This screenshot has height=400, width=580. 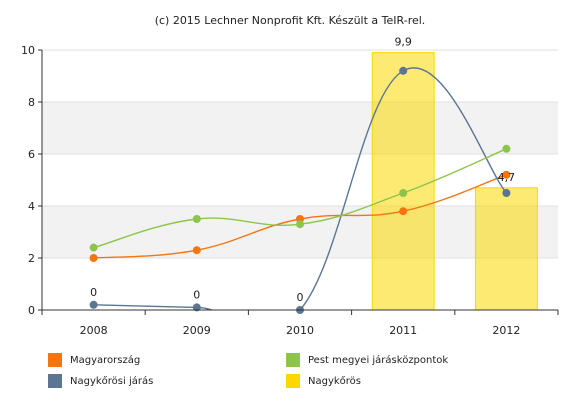 I want to click on x-tick-label: 2010, so click(x=300, y=330).